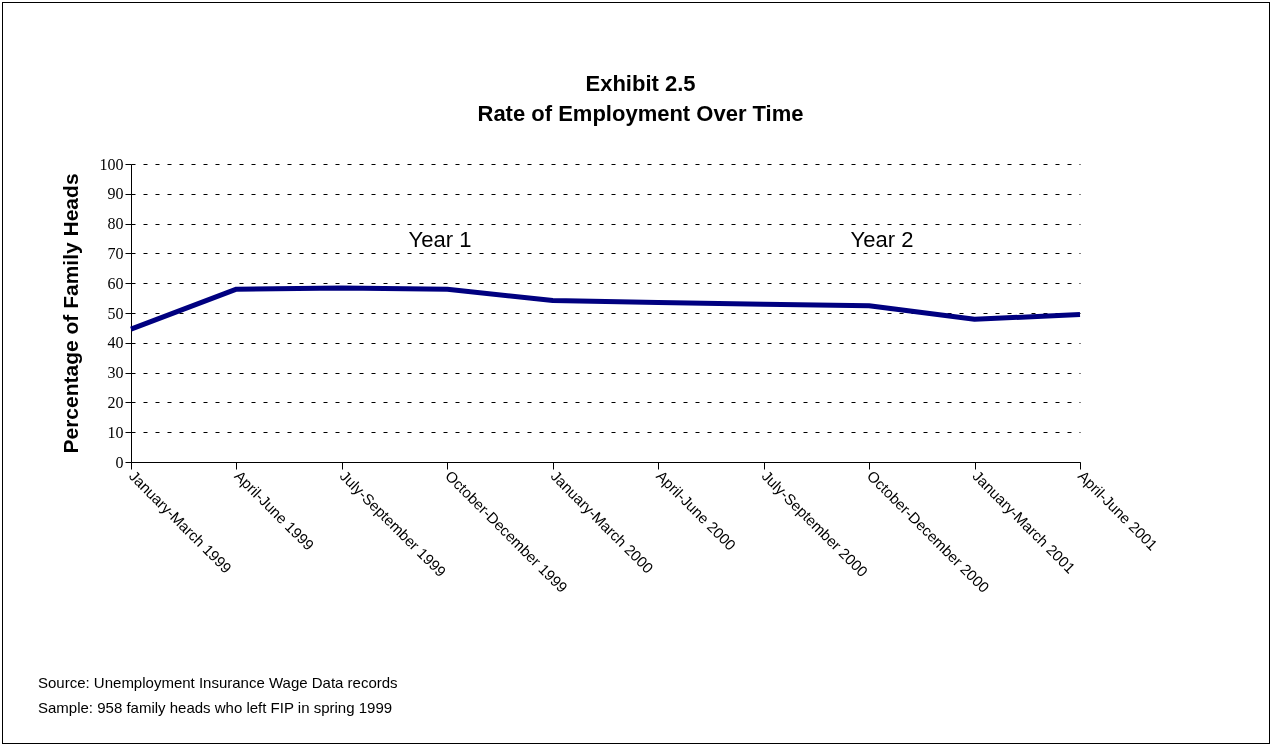  I want to click on text: Sample: 958 family heads who left FIP in spring 1999, so click(215, 707).